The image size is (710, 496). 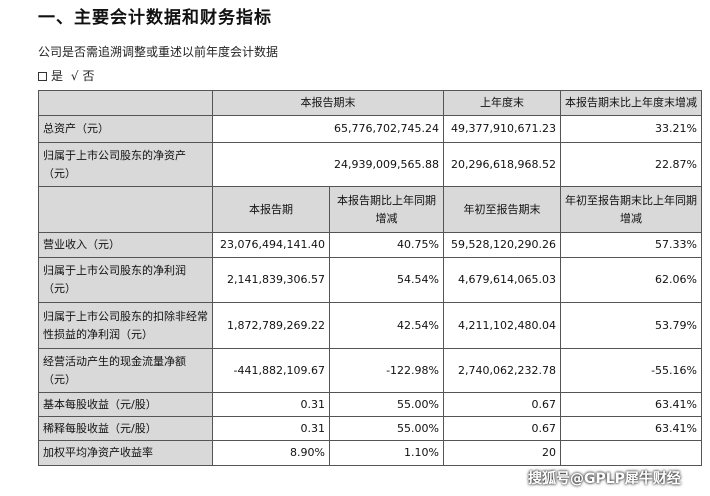 What do you see at coordinates (125, 325) in the screenshot?
I see `row-label: 归属于上市公司股东的扣除非经常性损益的净利润（元）` at bounding box center [125, 325].